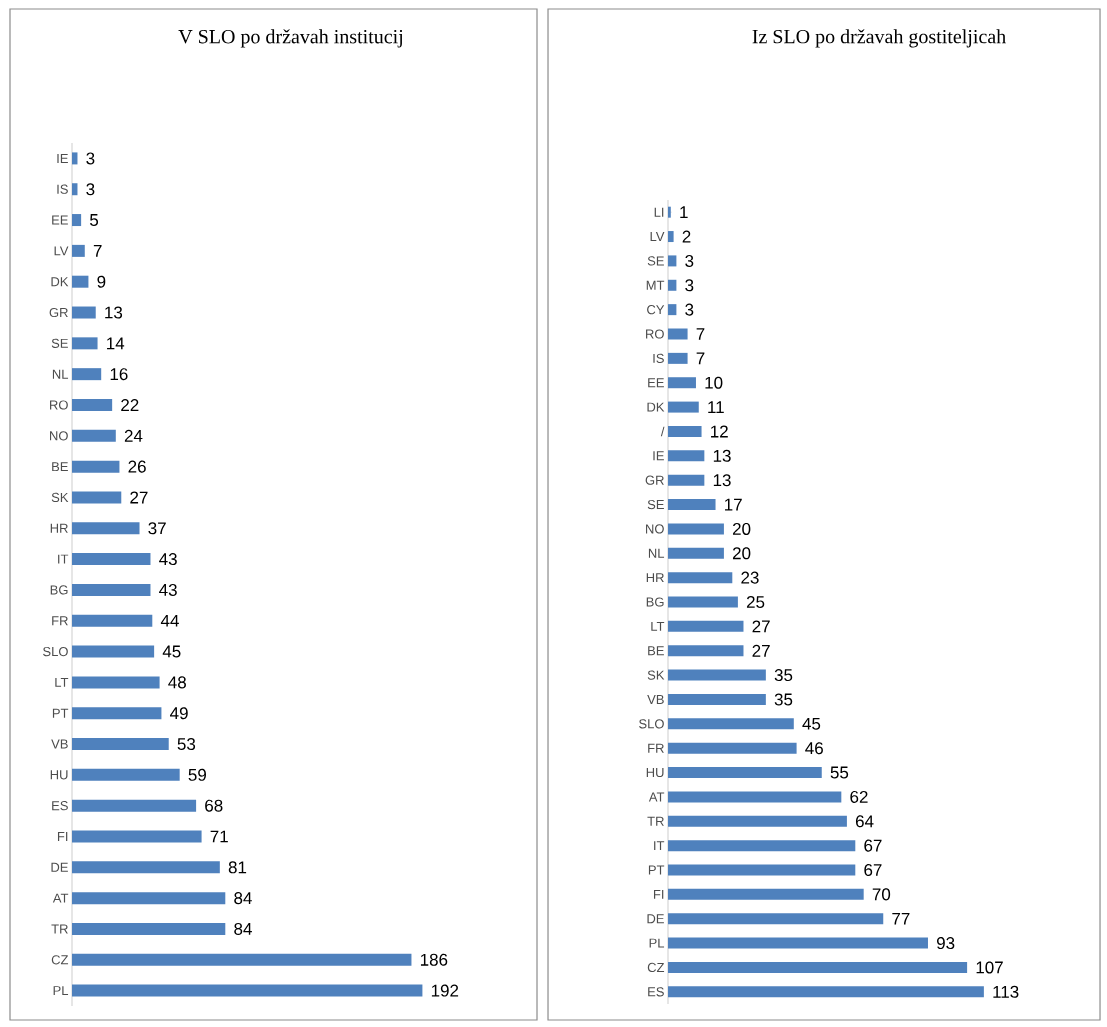 The height and width of the screenshot is (1027, 1107). Describe the element at coordinates (655, 919) in the screenshot. I see `y-tick-label: DE` at that location.